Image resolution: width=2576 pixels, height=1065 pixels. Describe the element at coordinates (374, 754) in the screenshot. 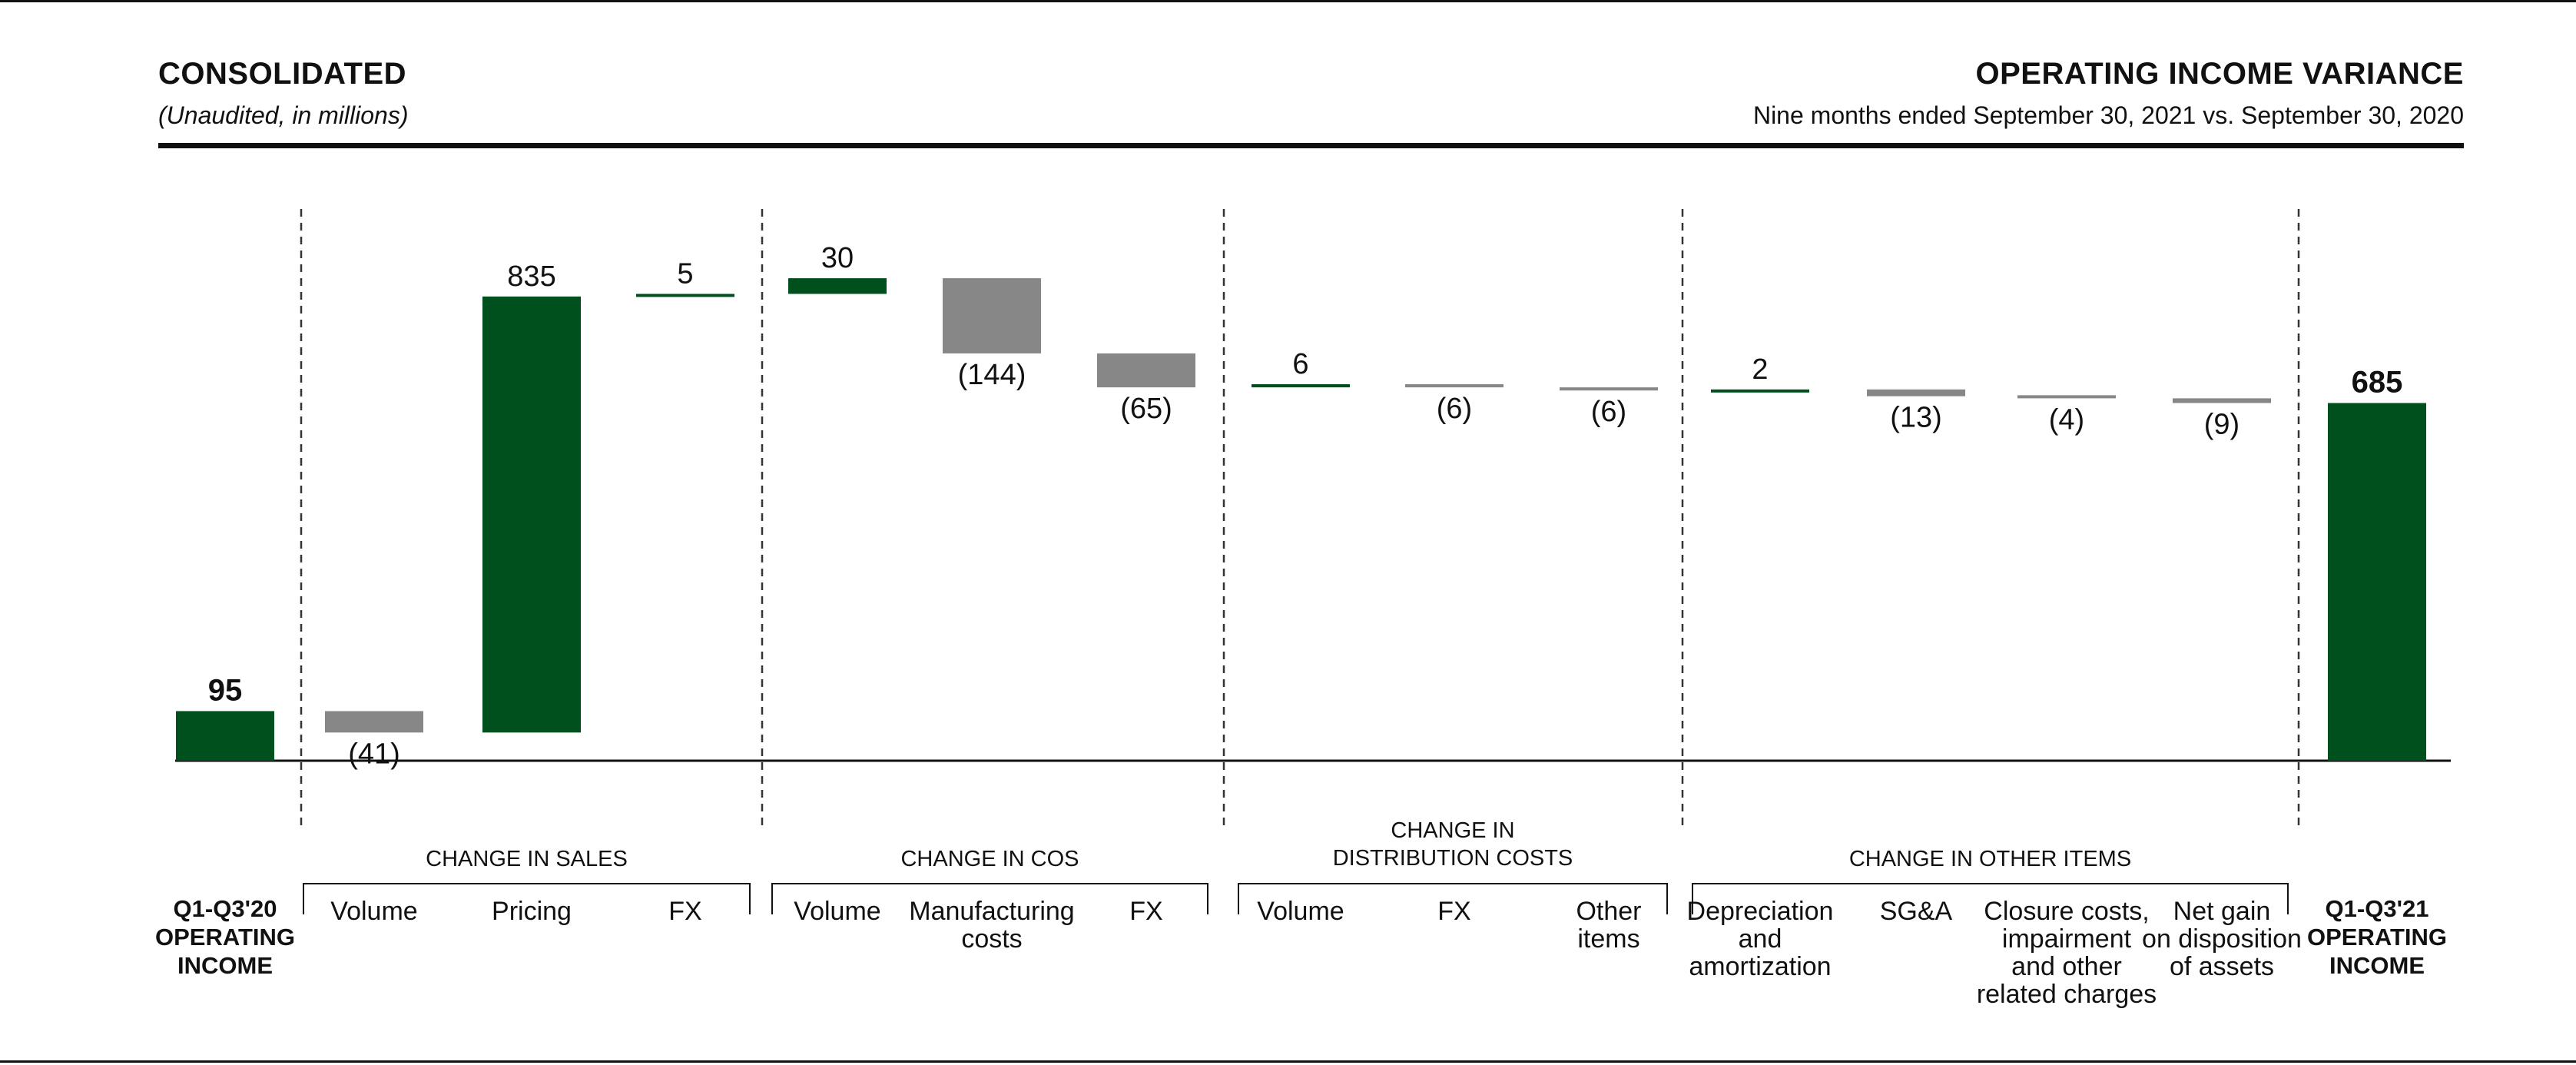

I see `variance-value-label: (41)` at that location.